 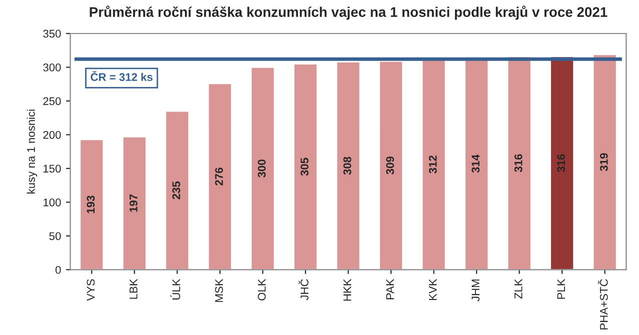 I want to click on data-label: 193, so click(x=90, y=205).